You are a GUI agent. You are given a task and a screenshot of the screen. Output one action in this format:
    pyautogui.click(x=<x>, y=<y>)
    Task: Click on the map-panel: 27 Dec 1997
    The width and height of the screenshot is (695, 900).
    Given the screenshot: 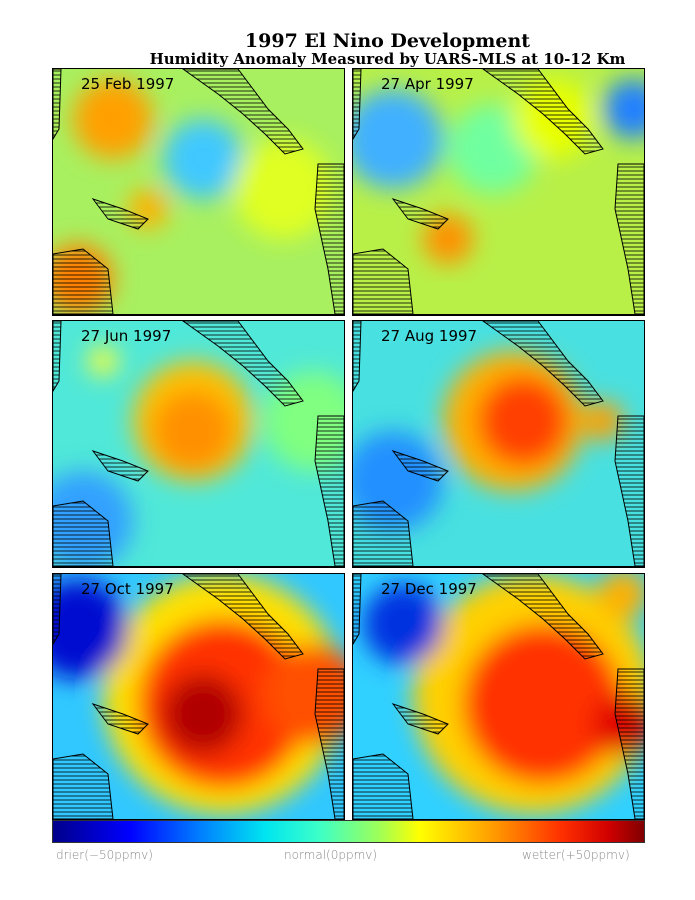 What is the action you would take?
    pyautogui.click(x=498, y=697)
    